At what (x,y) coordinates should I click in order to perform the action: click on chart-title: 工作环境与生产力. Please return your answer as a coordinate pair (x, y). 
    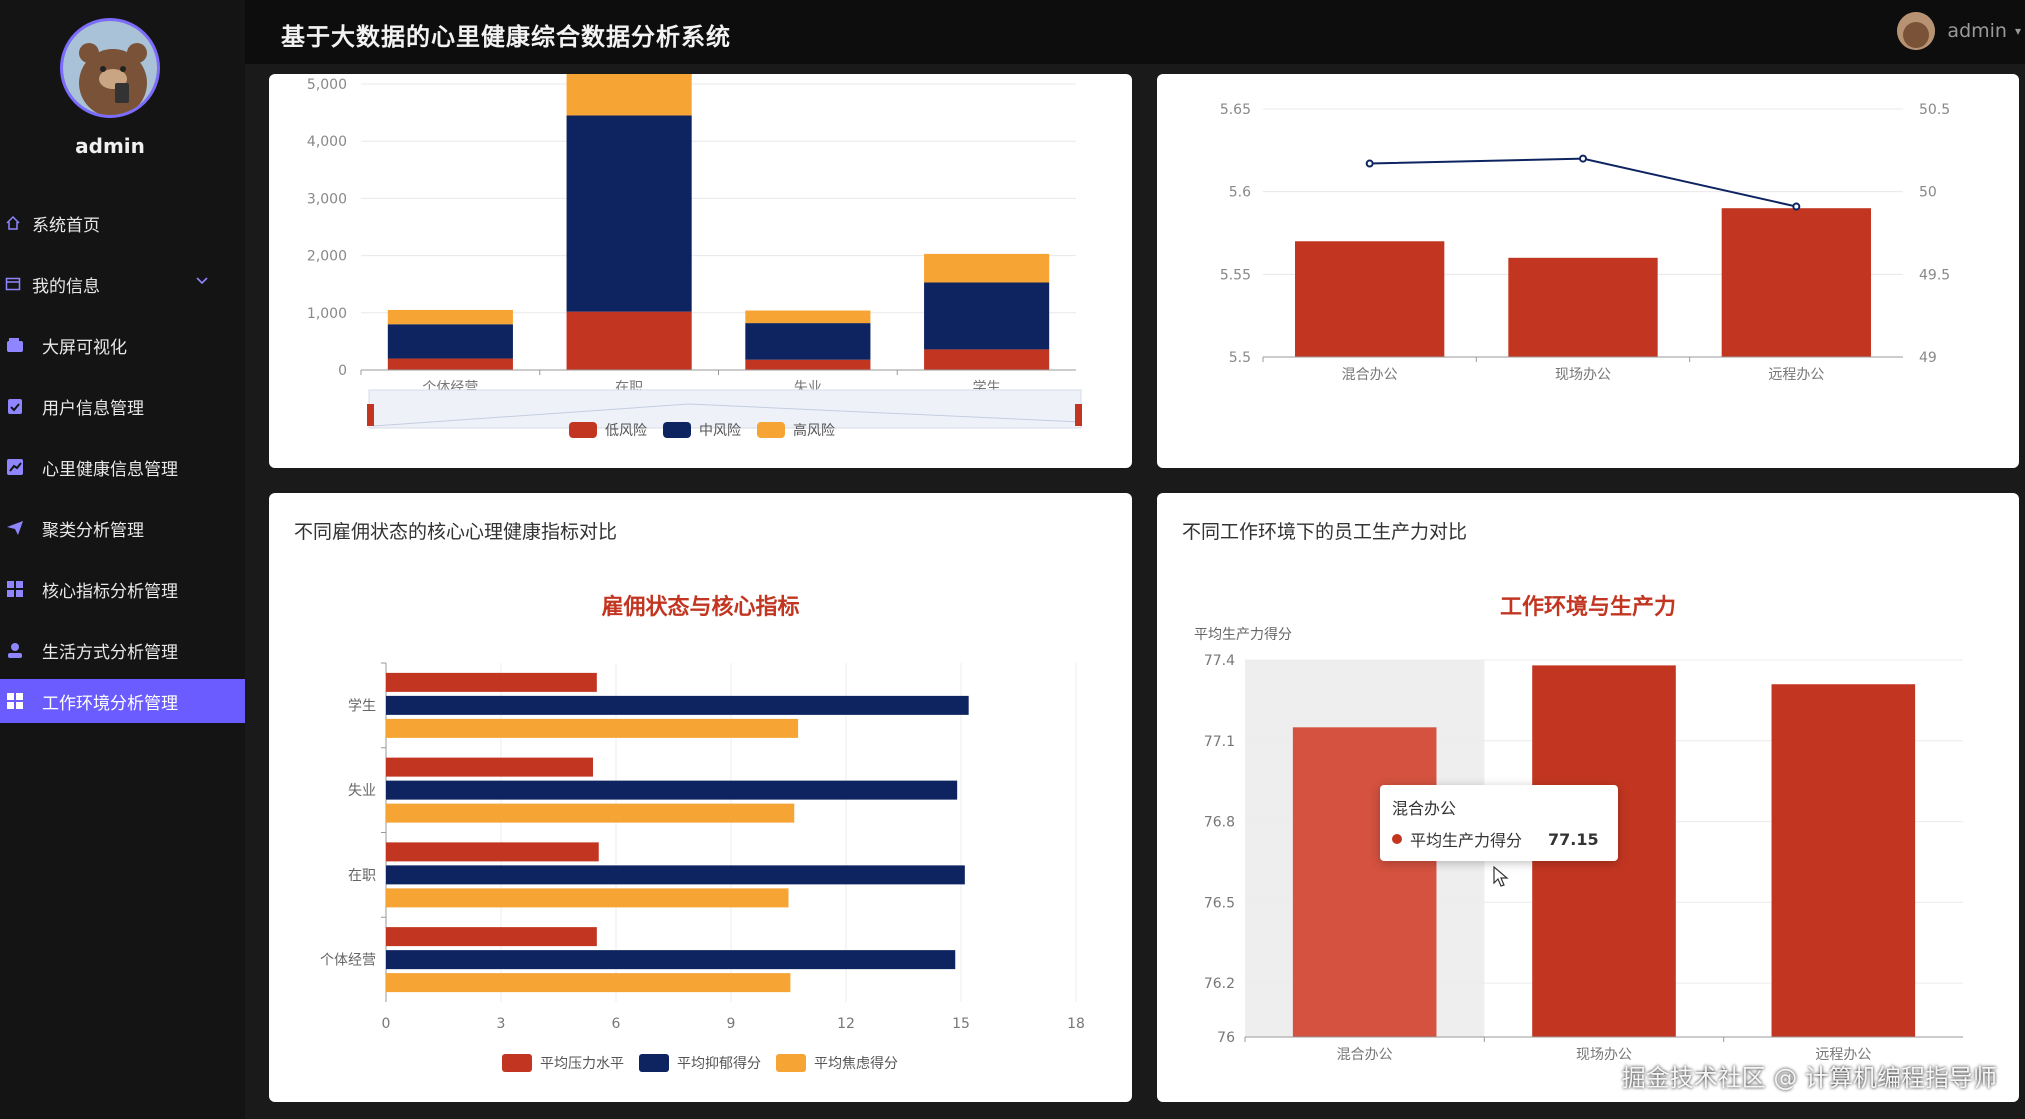
    Looking at the image, I should click on (1587, 607).